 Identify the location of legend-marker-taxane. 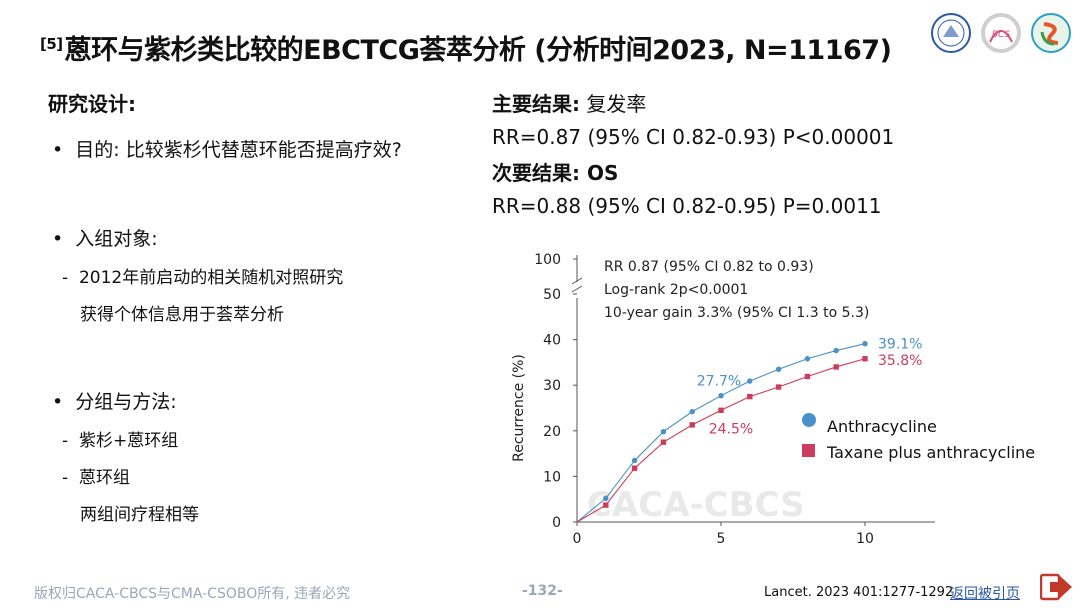
(808, 450).